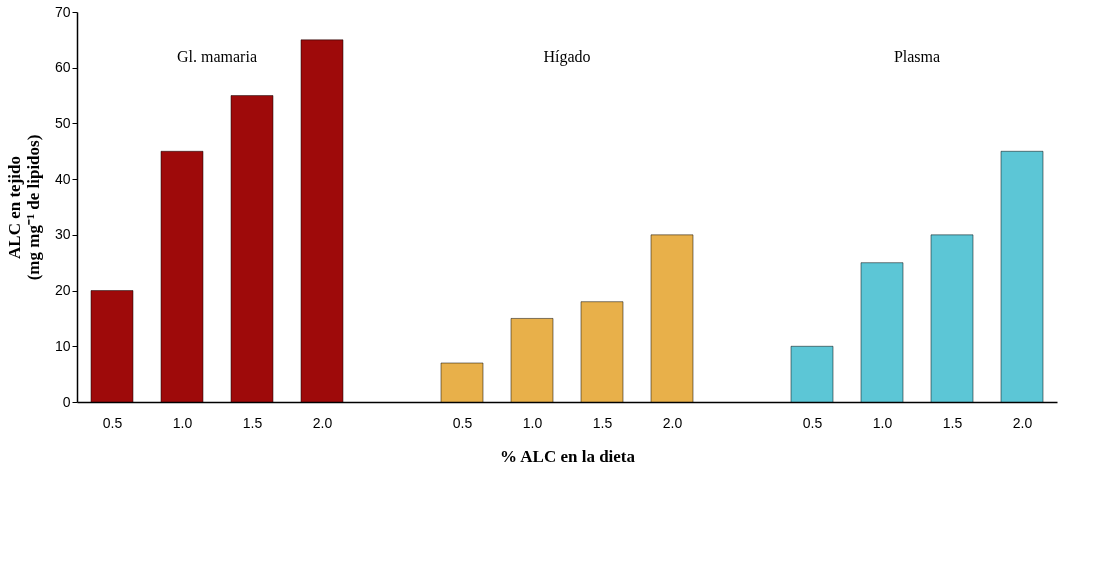 The image size is (1110, 561). I want to click on y-tick-label: 30, so click(62, 234).